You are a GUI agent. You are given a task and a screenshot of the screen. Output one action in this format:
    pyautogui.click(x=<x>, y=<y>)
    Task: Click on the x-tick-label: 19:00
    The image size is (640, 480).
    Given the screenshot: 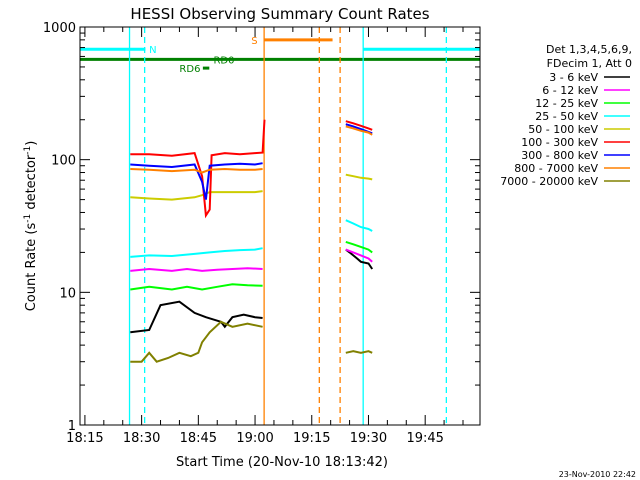 What is the action you would take?
    pyautogui.click(x=254, y=438)
    